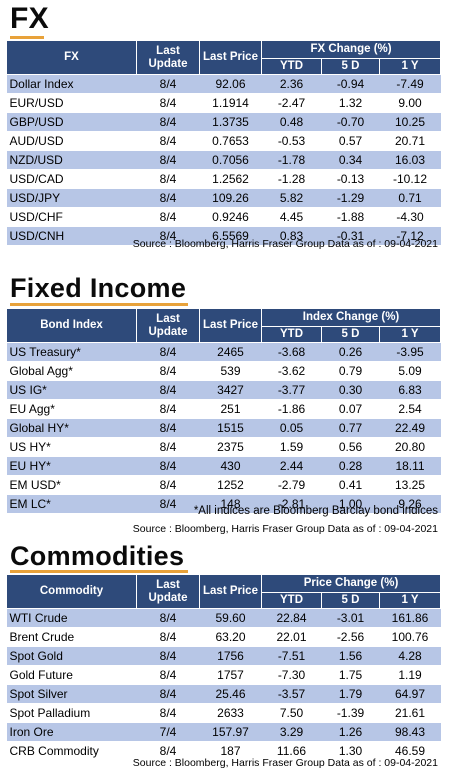  I want to click on table-row: USD/CHF 8/4 0.9246 4.45 -1.88 -4.30, so click(223, 217).